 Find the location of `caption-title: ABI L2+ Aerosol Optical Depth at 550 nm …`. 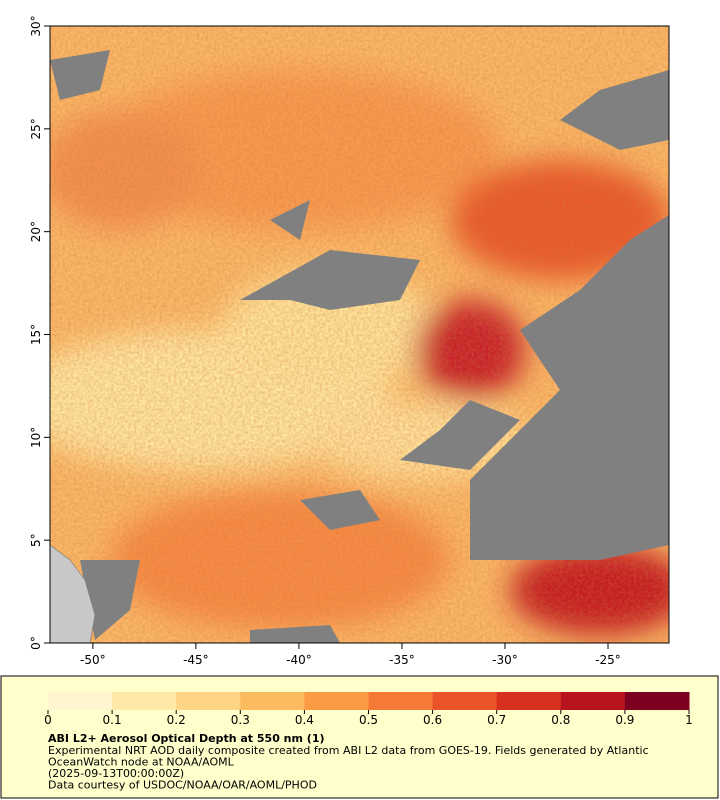

caption-title: ABI L2+ Aerosol Optical Depth at 550 nm … is located at coordinates (186, 738).